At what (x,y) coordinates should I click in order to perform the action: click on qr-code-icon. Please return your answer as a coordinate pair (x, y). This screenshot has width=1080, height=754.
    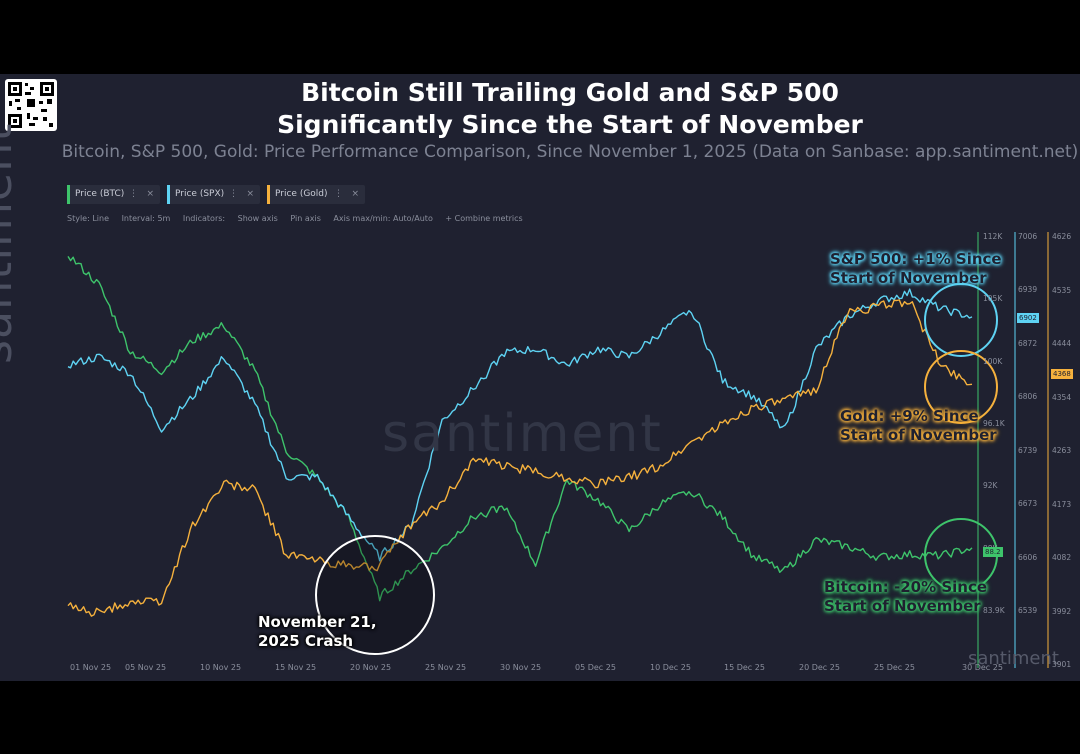
    Looking at the image, I should click on (31, 105).